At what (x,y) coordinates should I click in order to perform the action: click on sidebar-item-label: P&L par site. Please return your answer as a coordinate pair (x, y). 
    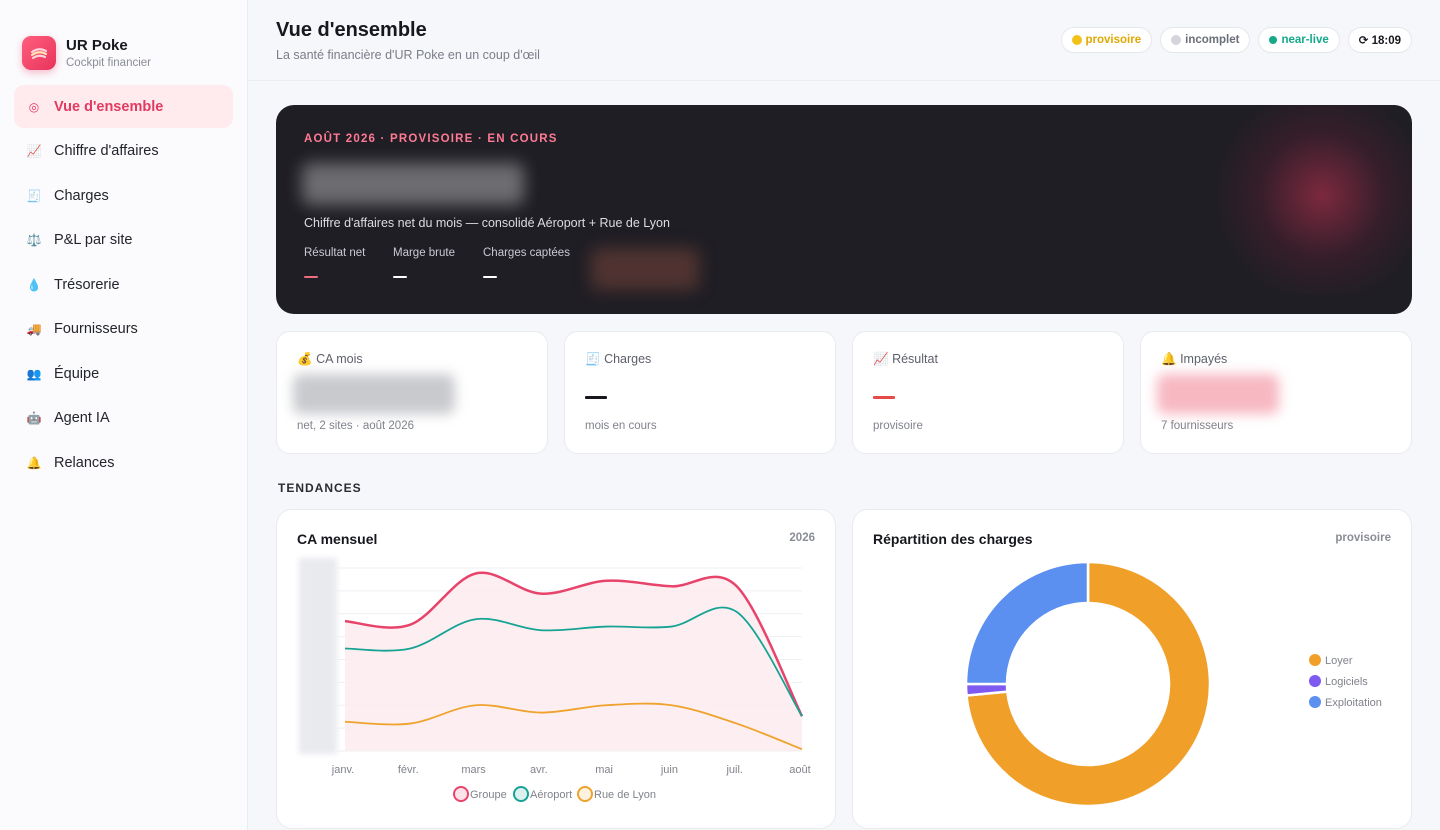
    Looking at the image, I should click on (93, 240).